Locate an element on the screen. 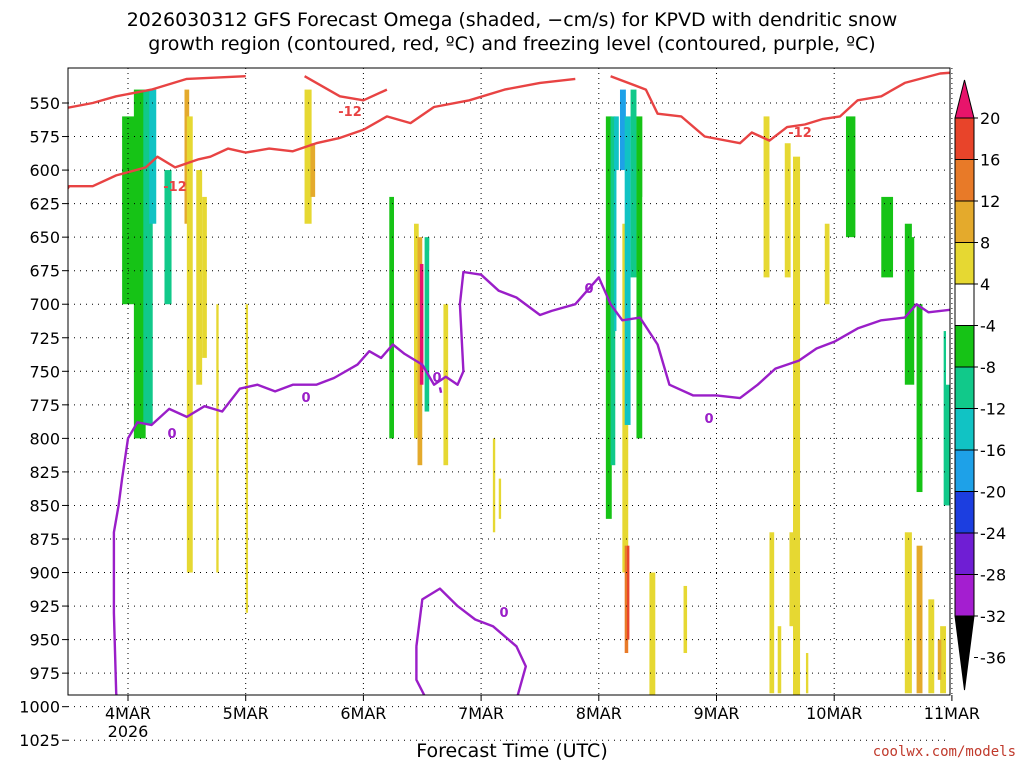 The image size is (1024, 768). colorbar: 20 16 12 8 4 -4 -8 -12 -16 -20 -24 -28 -32 -36 is located at coordinates (980, 385).